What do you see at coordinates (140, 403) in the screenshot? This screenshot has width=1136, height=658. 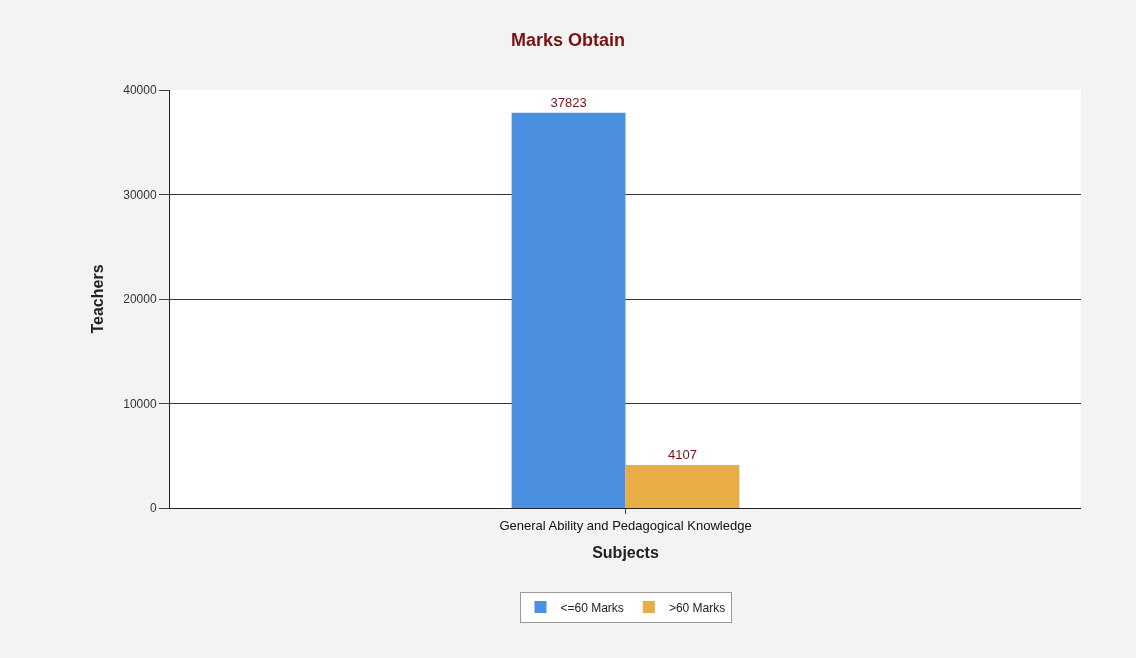 I see `y-tick-label: 10000` at bounding box center [140, 403].